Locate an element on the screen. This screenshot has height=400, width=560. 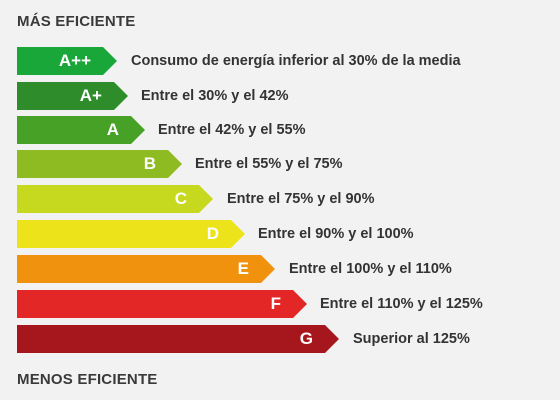
energy-class-arrow: G is located at coordinates (178, 339).